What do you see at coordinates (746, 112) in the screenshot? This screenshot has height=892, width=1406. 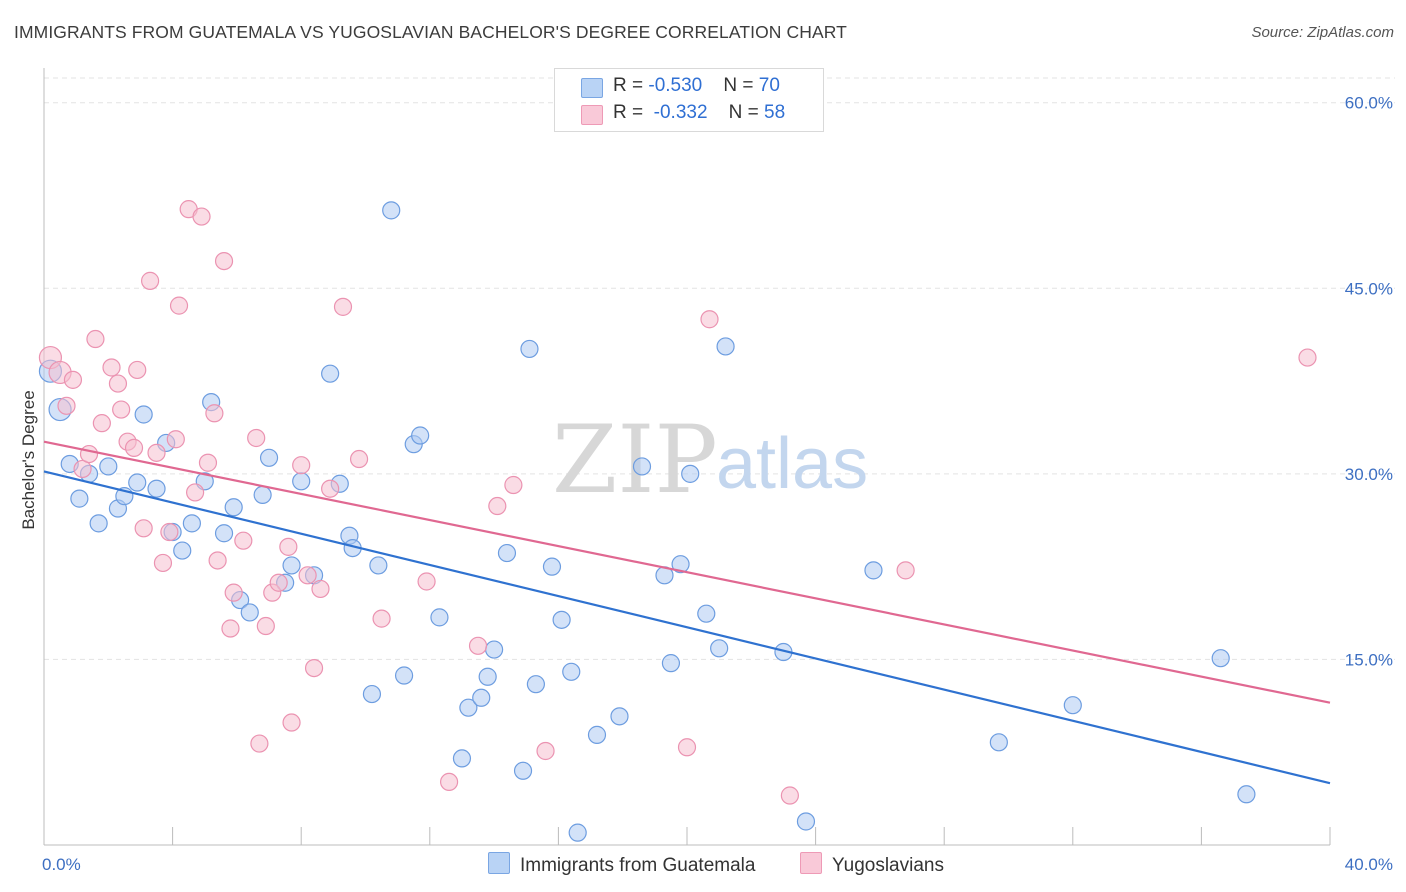 I see `legend-n-label: N =` at bounding box center [746, 112].